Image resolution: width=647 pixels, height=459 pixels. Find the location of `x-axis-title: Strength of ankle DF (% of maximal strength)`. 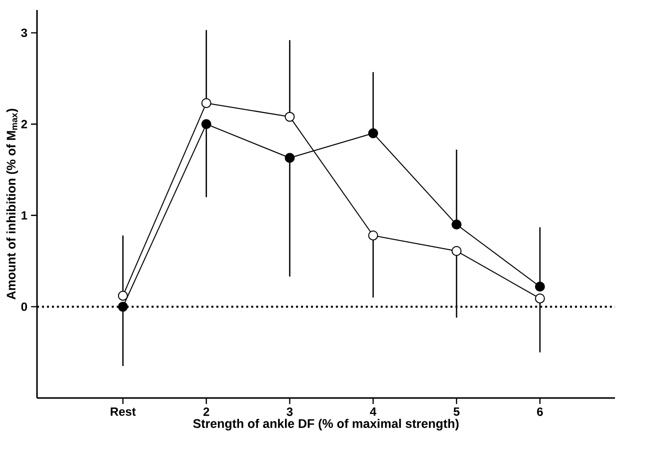

x-axis-title: Strength of ankle DF (% of maximal strength) is located at coordinates (326, 424).